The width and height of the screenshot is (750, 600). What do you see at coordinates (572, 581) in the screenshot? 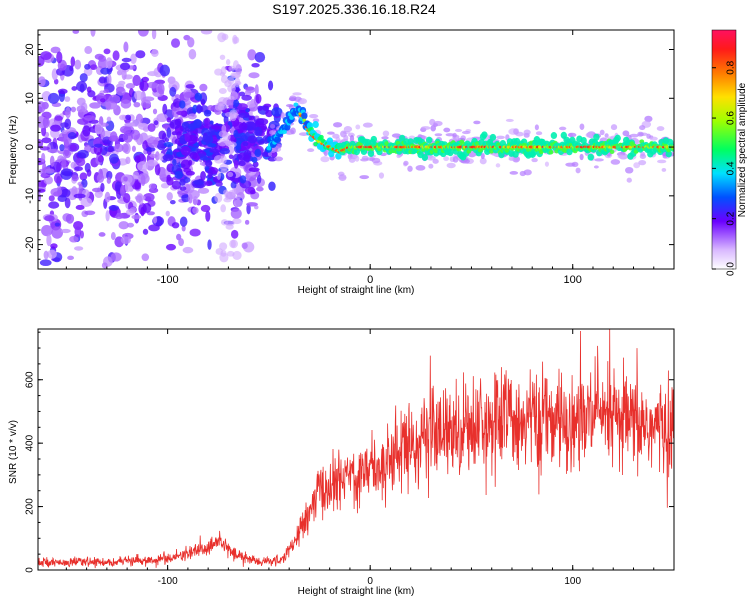
I see `snr-x-tick-label: 100` at bounding box center [572, 581].